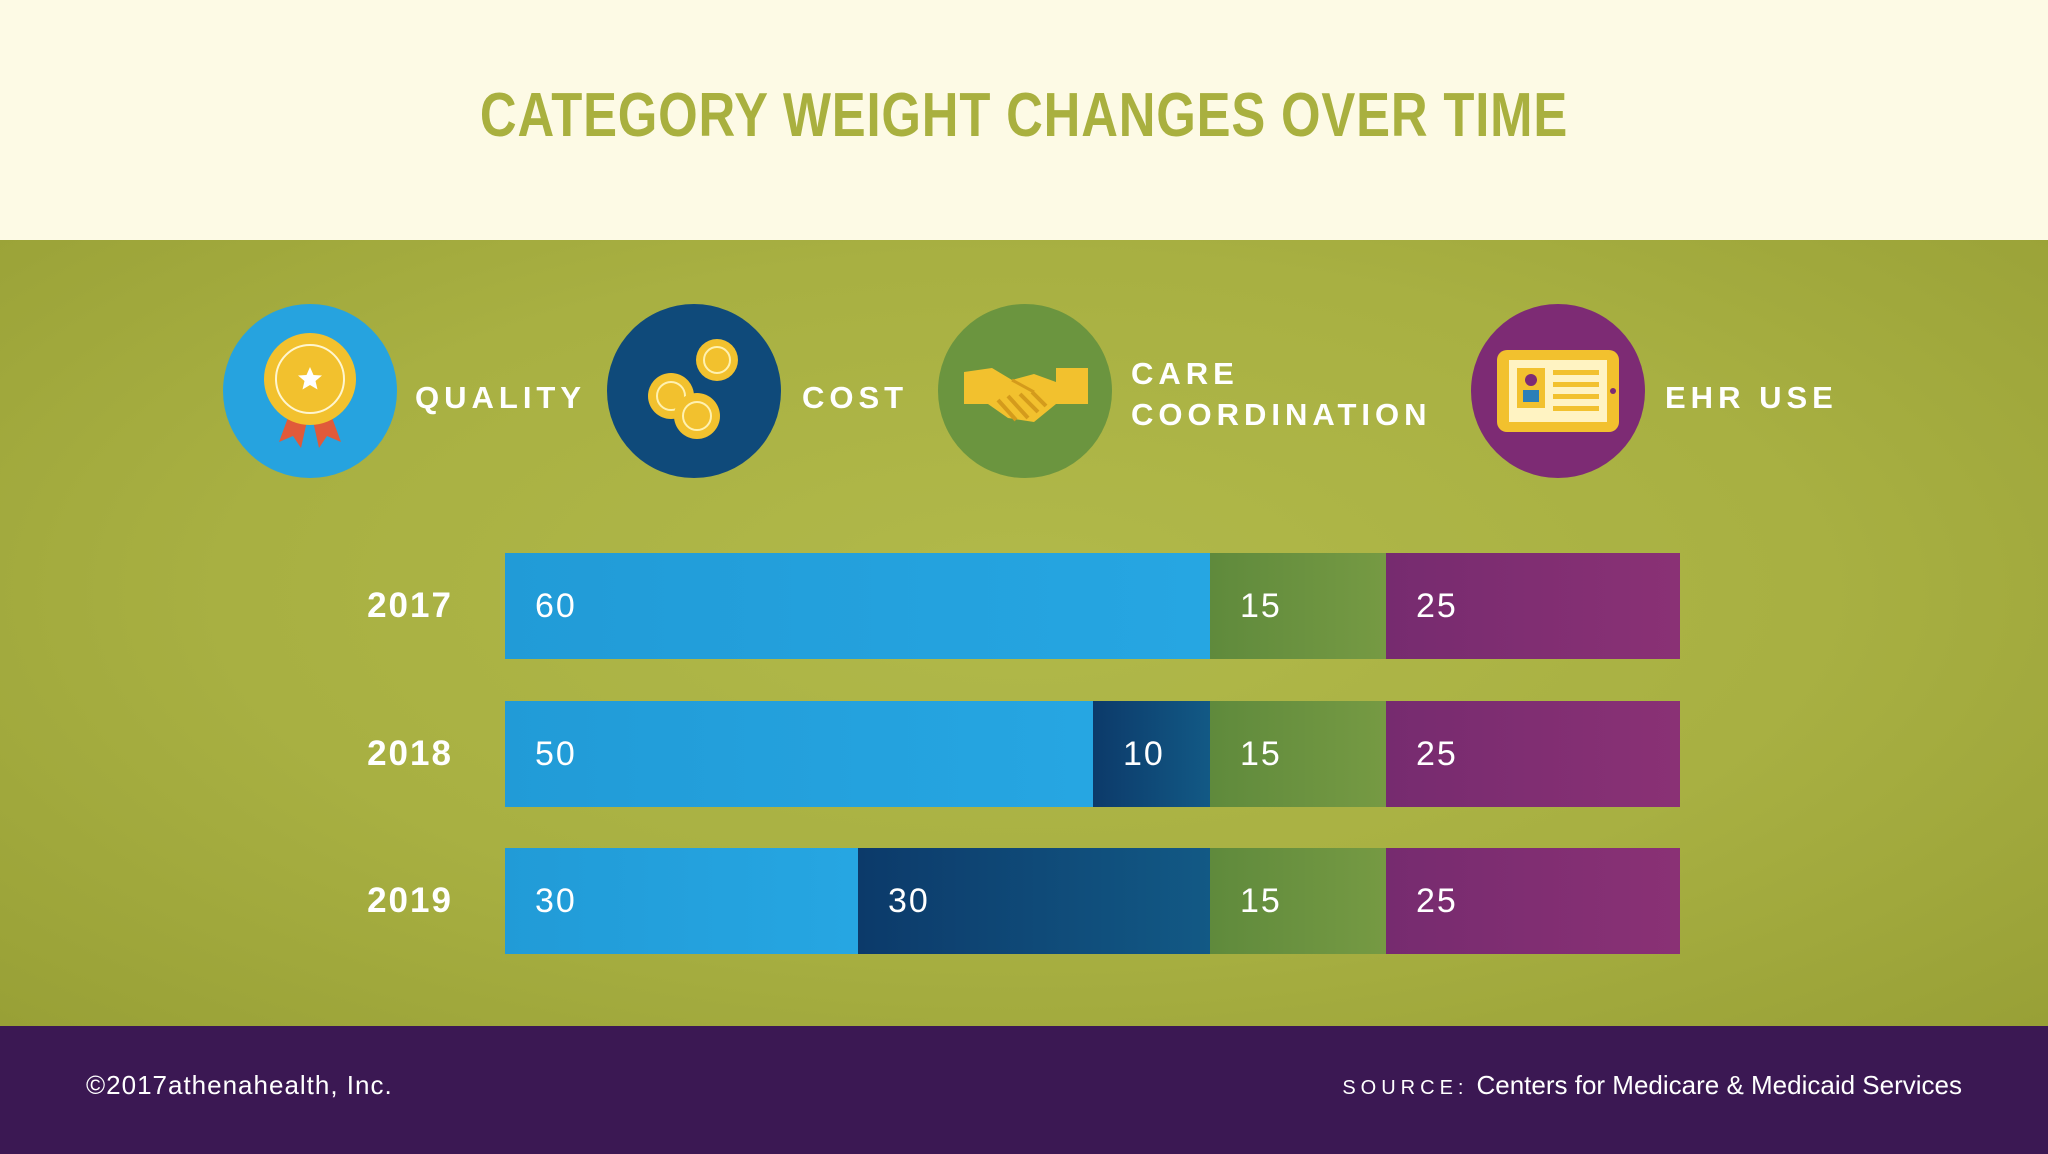  What do you see at coordinates (1144, 754) in the screenshot?
I see `data-label-2018-cost: 10` at bounding box center [1144, 754].